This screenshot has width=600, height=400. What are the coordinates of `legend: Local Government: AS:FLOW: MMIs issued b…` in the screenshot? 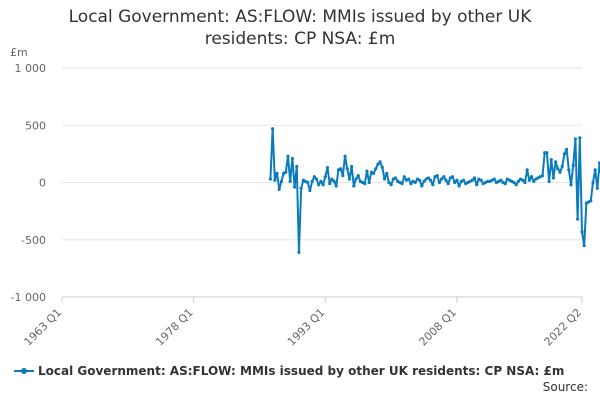 It's located at (289, 371).